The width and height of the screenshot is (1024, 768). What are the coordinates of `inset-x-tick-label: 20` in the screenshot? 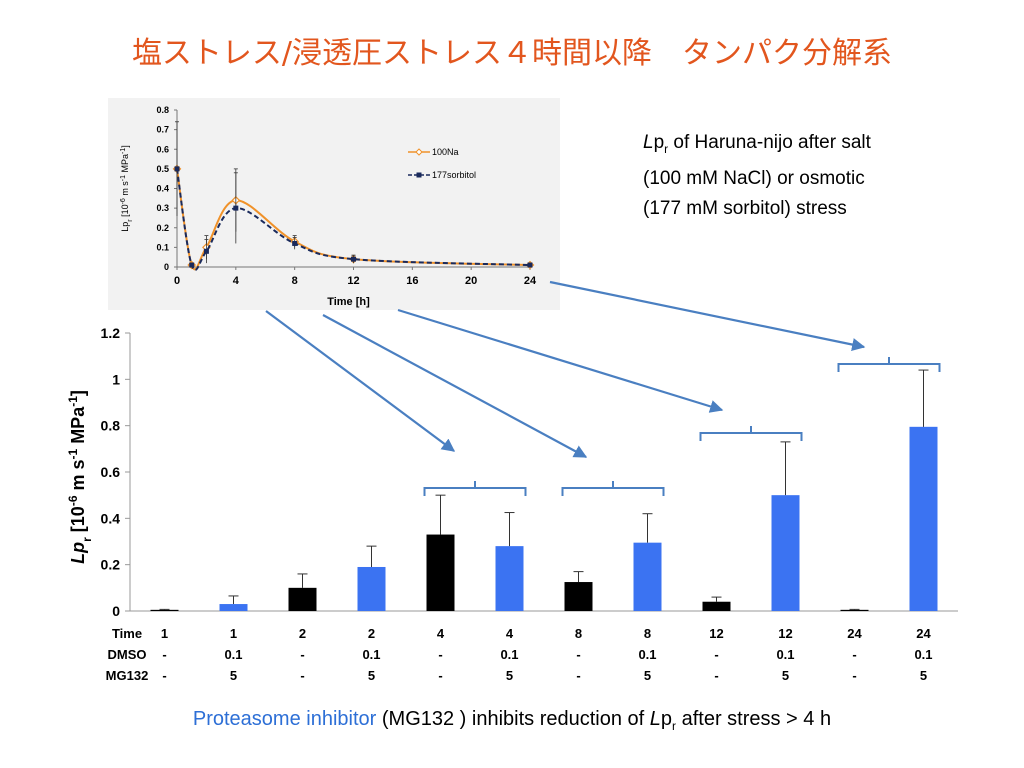 It's located at (471, 281).